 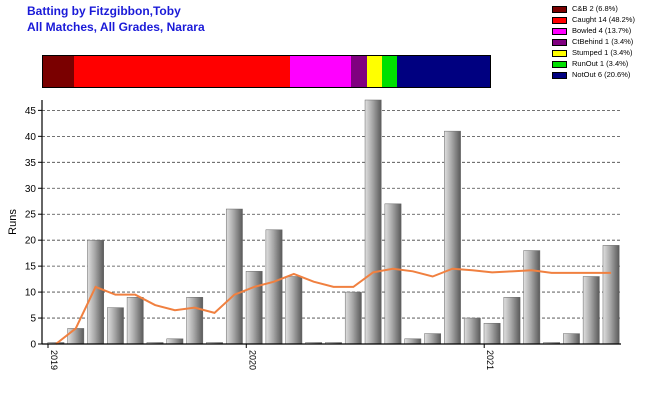 What do you see at coordinates (31, 137) in the screenshot?
I see `y-tick-label: 40` at bounding box center [31, 137].